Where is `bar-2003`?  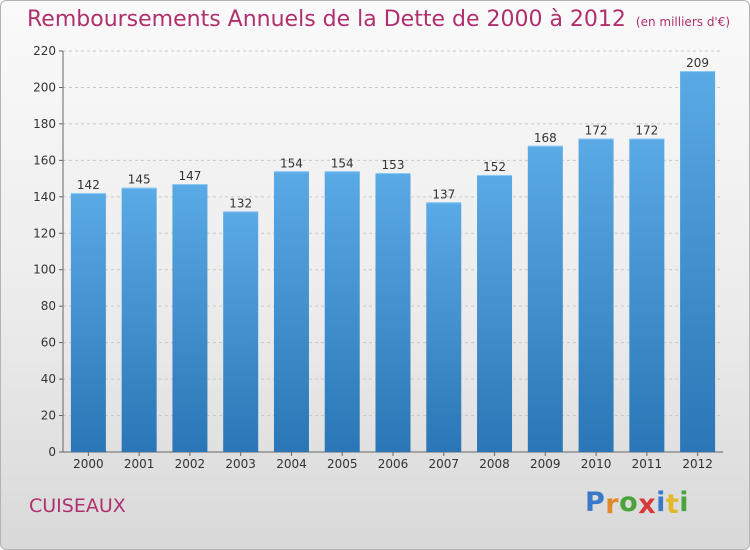
bar-2003 is located at coordinates (241, 331).